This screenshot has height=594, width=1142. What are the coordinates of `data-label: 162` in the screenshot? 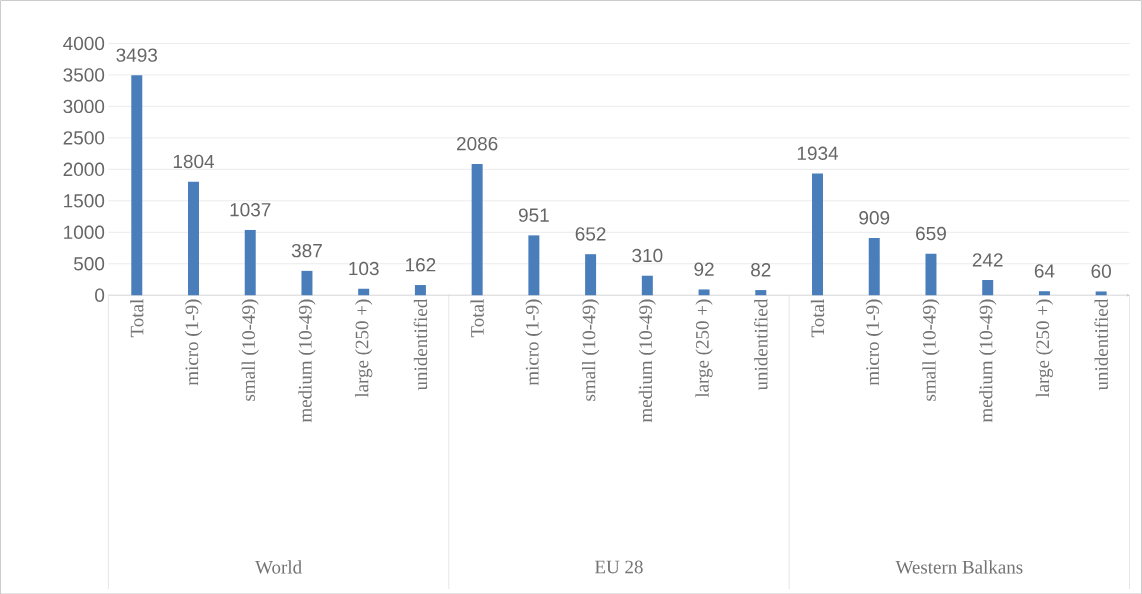 It's located at (421, 264).